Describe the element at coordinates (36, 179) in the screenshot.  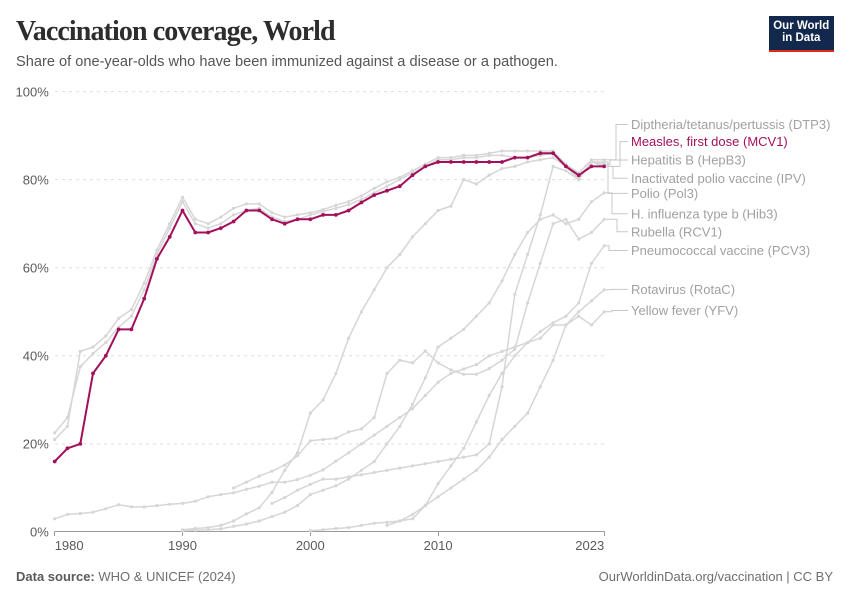
I see `svg-text: 80%` at that location.